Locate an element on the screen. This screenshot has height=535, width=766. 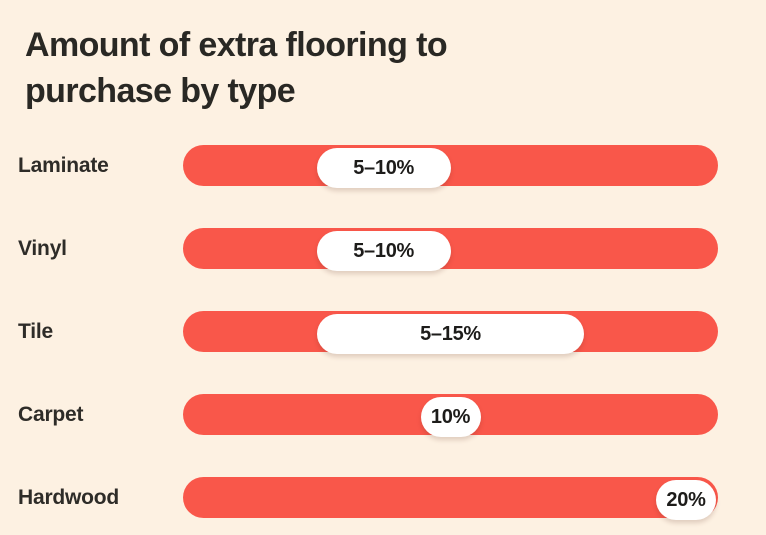
bar: 5–15% is located at coordinates (450, 332).